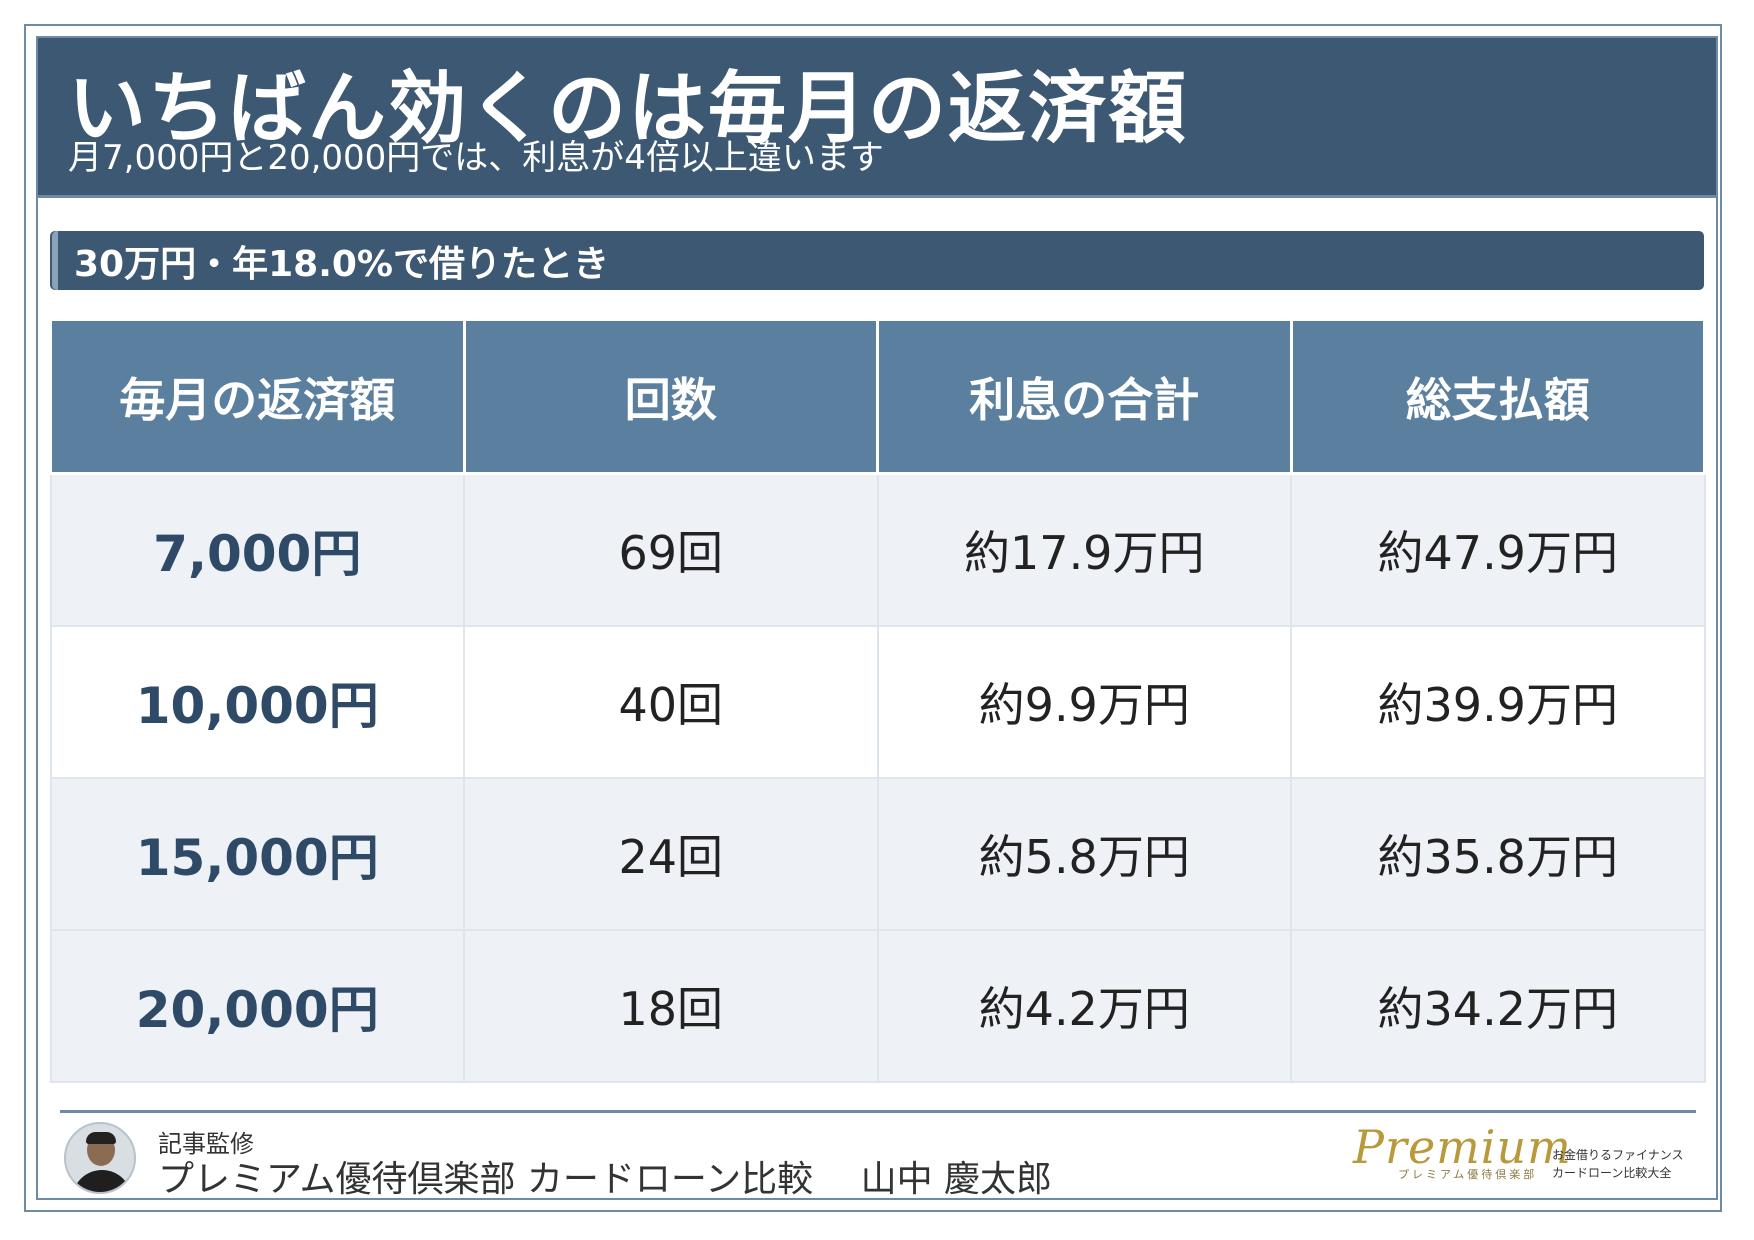 This screenshot has width=1754, height=1240. Describe the element at coordinates (476, 158) in the screenshot. I see `page-subtitle: 月7,000円と20,000円では、利息が4倍以上違います` at that location.